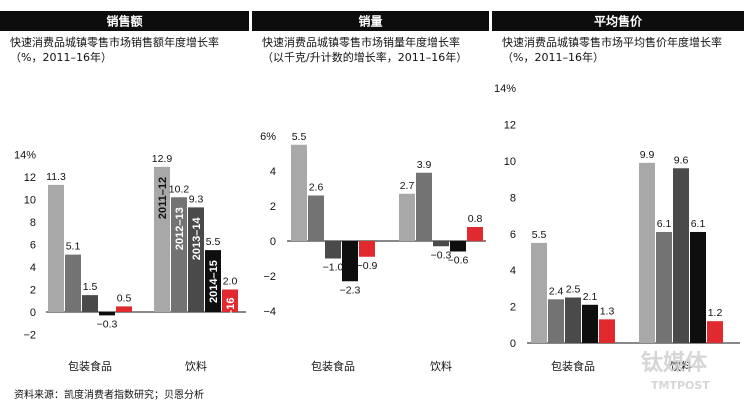 Image resolution: width=744 pixels, height=414 pixels. What do you see at coordinates (124, 298) in the screenshot?
I see `data-label: 0.5` at bounding box center [124, 298].